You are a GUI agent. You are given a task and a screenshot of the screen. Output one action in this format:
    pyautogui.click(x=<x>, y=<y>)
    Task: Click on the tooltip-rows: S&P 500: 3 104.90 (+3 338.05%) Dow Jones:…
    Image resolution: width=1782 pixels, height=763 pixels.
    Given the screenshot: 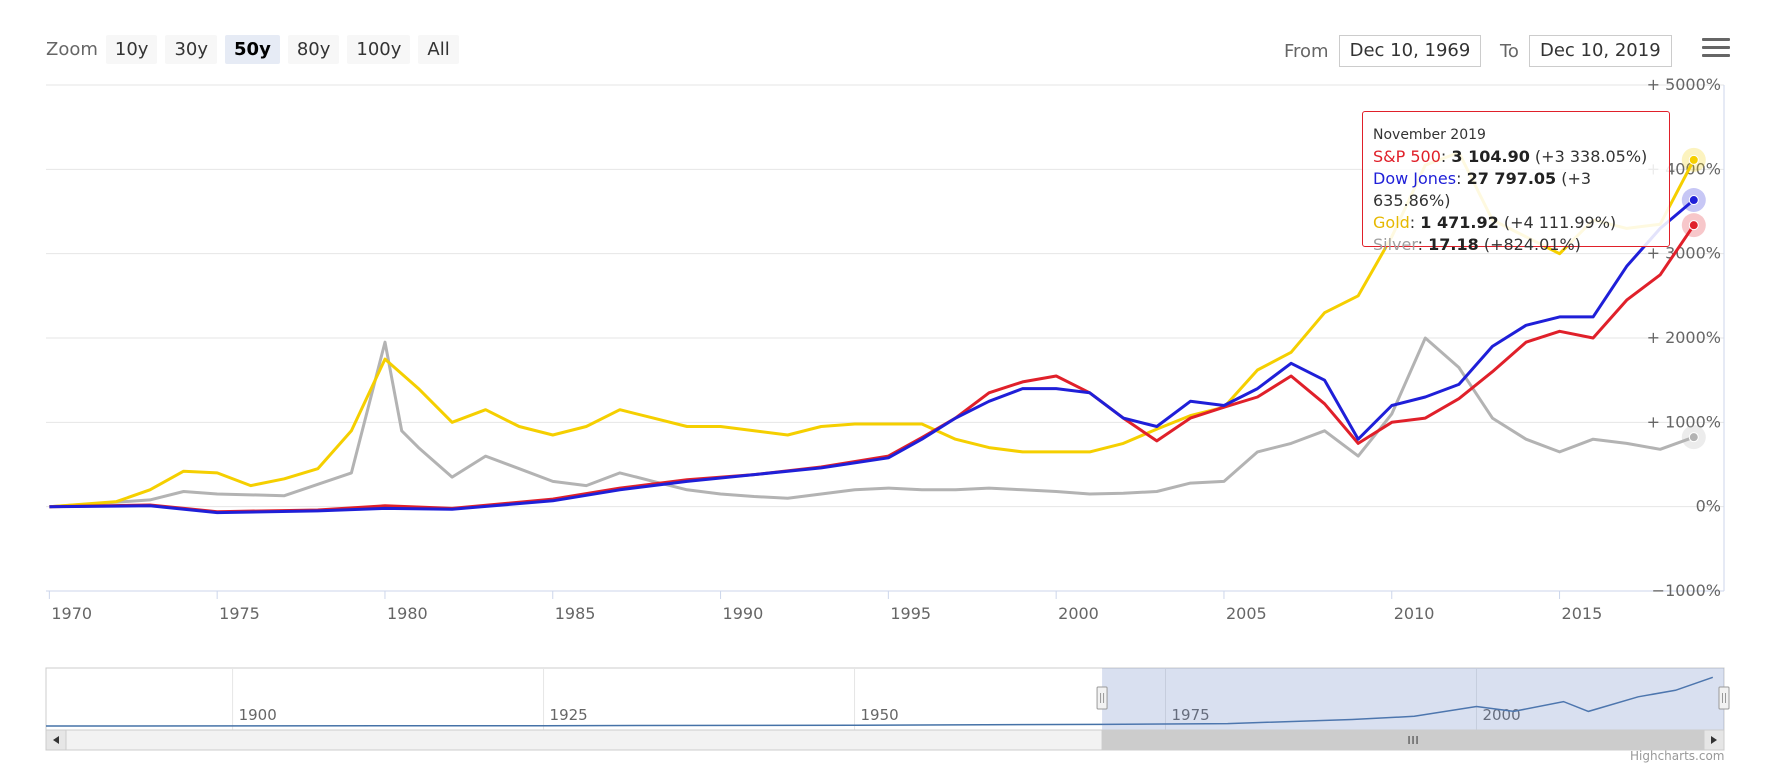 What is the action you would take?
    pyautogui.click(x=1516, y=201)
    